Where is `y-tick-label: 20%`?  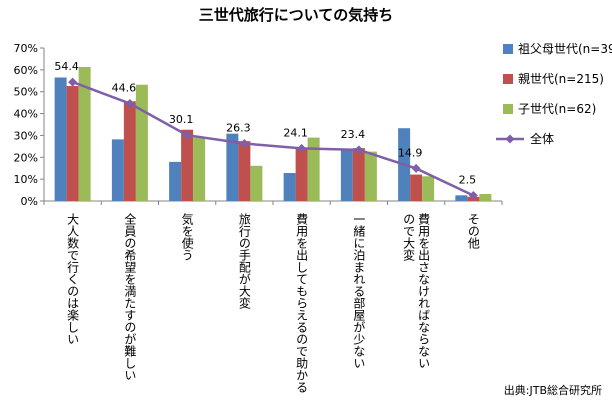
y-tick-label: 20% is located at coordinates (26, 157).